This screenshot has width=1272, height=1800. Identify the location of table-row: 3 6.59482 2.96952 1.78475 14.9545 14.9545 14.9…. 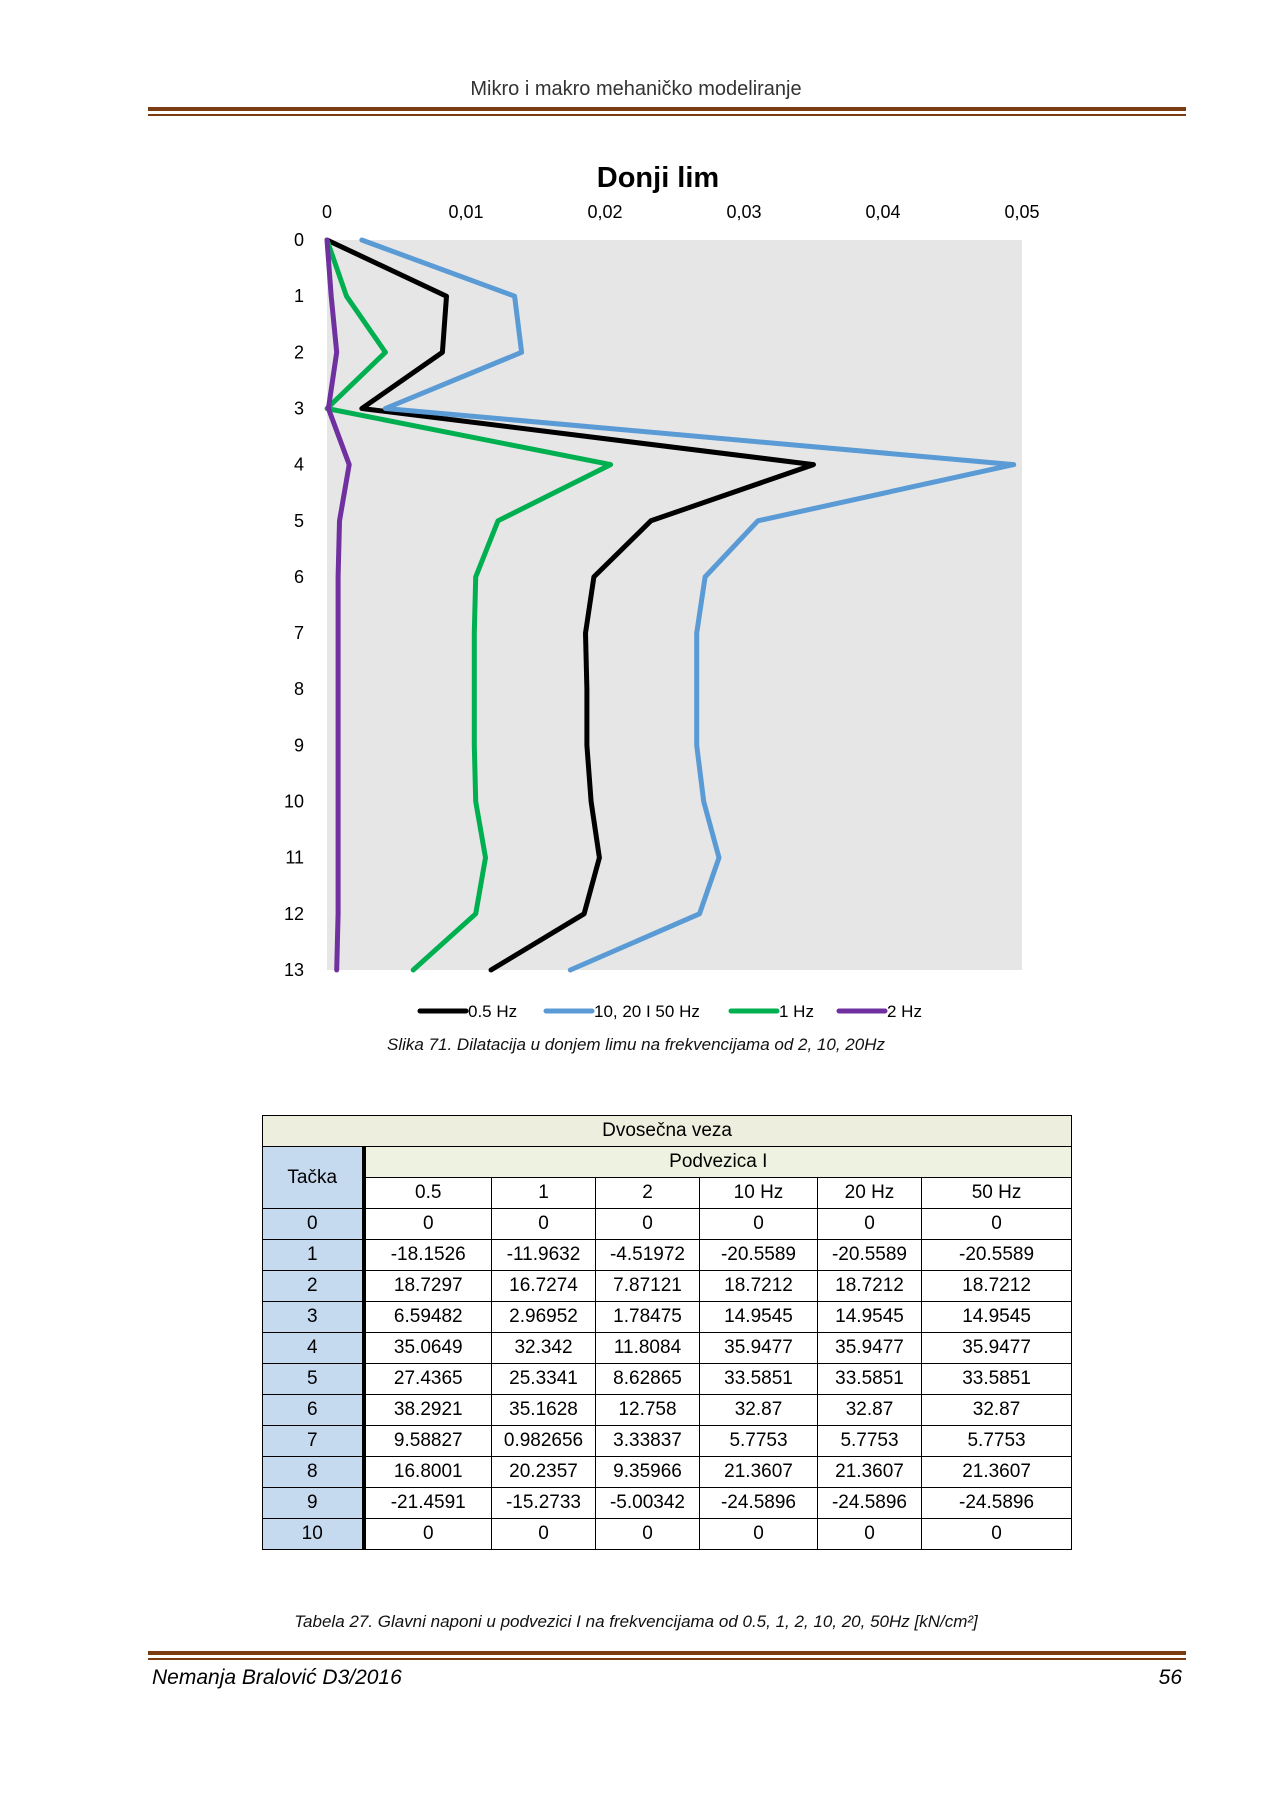
(667, 1317).